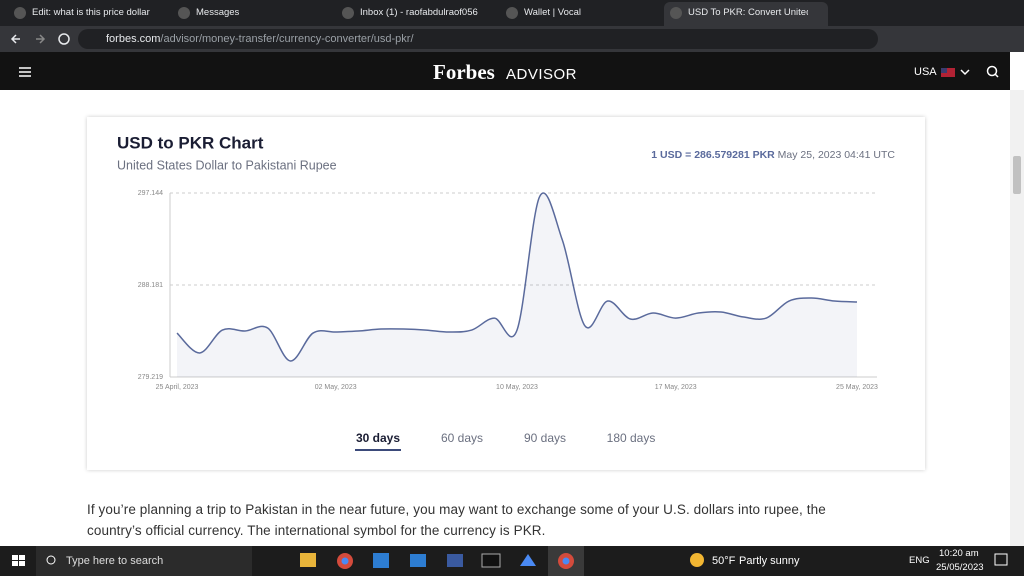  What do you see at coordinates (464, 72) in the screenshot?
I see `logo: Forbes` at bounding box center [464, 72].